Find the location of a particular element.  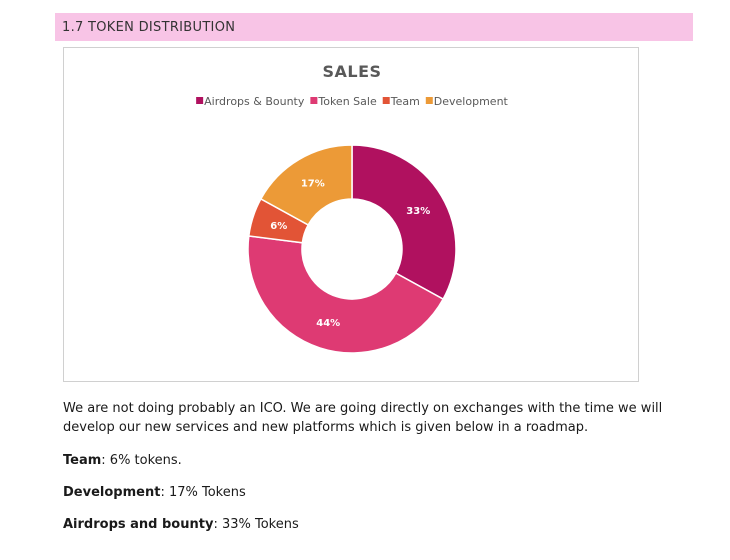

chart-title: SALES is located at coordinates (351, 71).